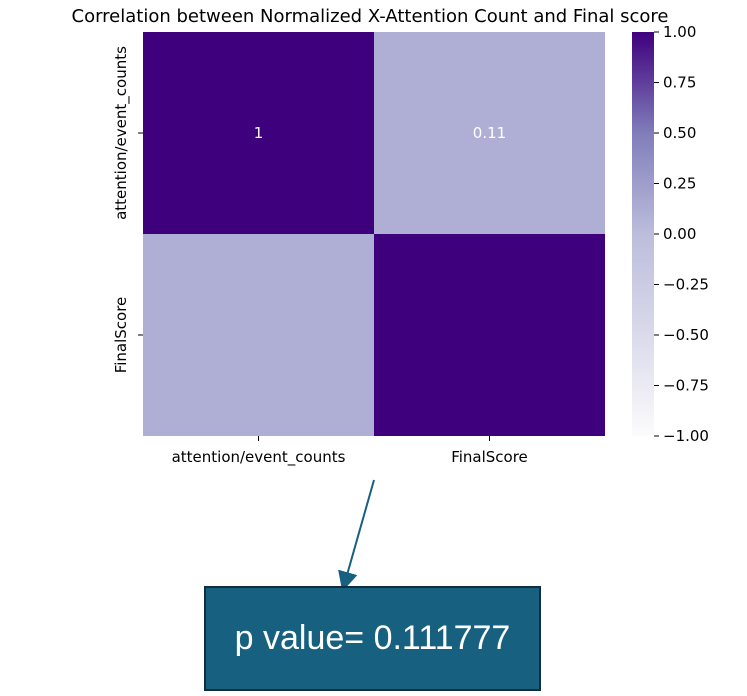 This screenshot has width=747, height=696. I want to click on cell-annotation: 0.11, so click(489, 133).